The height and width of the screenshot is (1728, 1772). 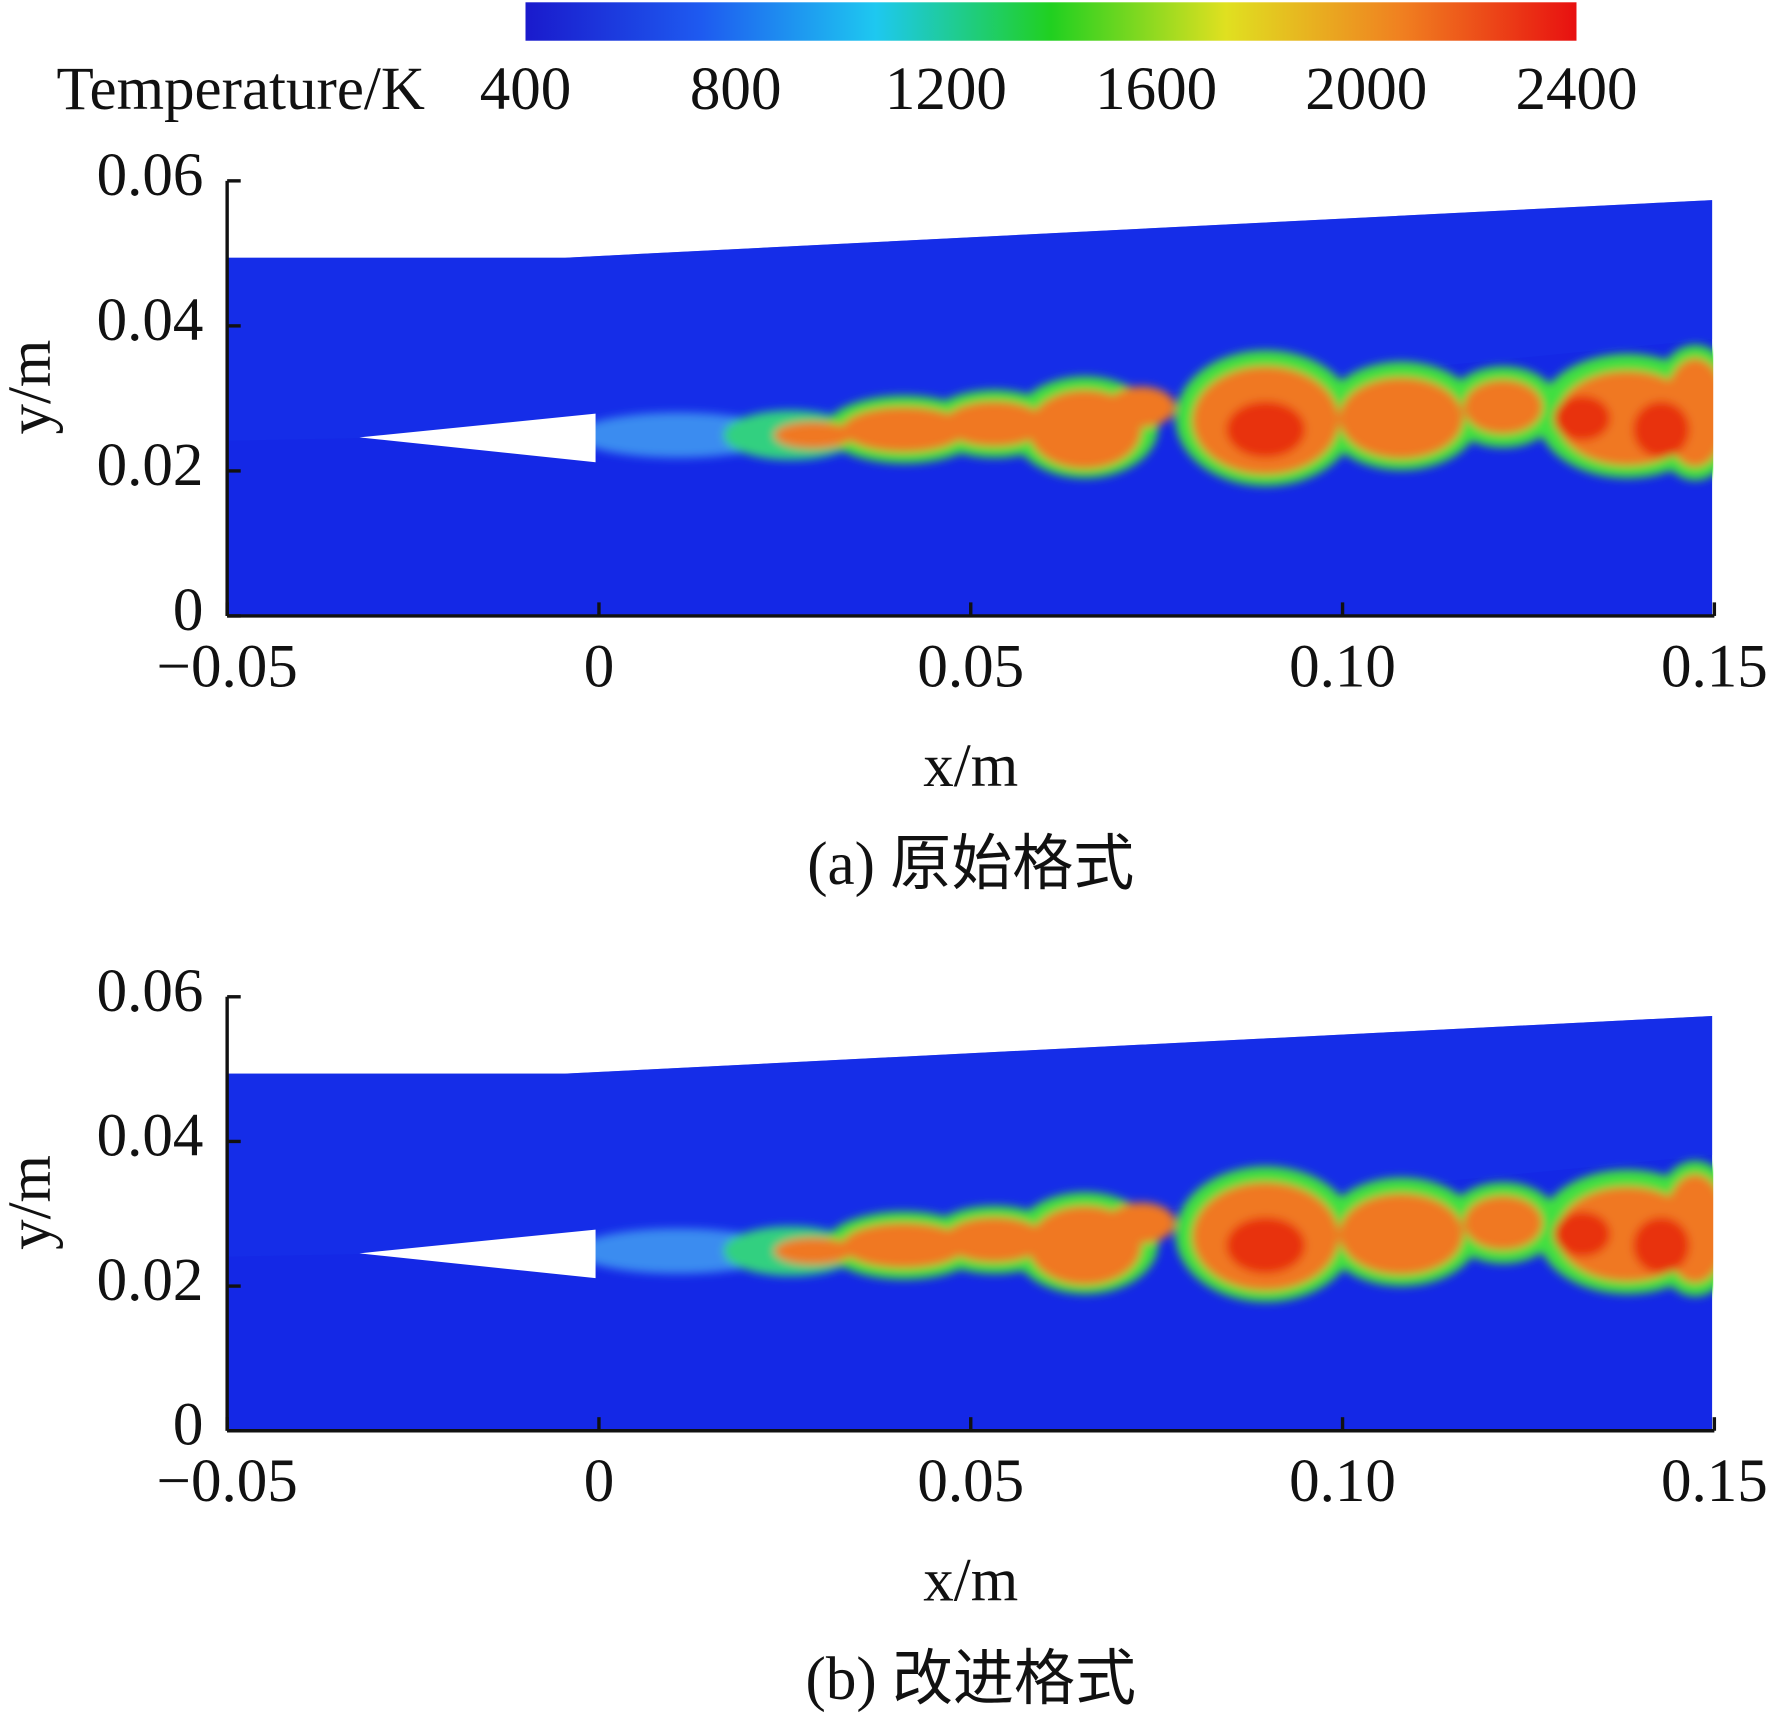 I want to click on panel-caption: (b) 改进格式, so click(x=971, y=1679).